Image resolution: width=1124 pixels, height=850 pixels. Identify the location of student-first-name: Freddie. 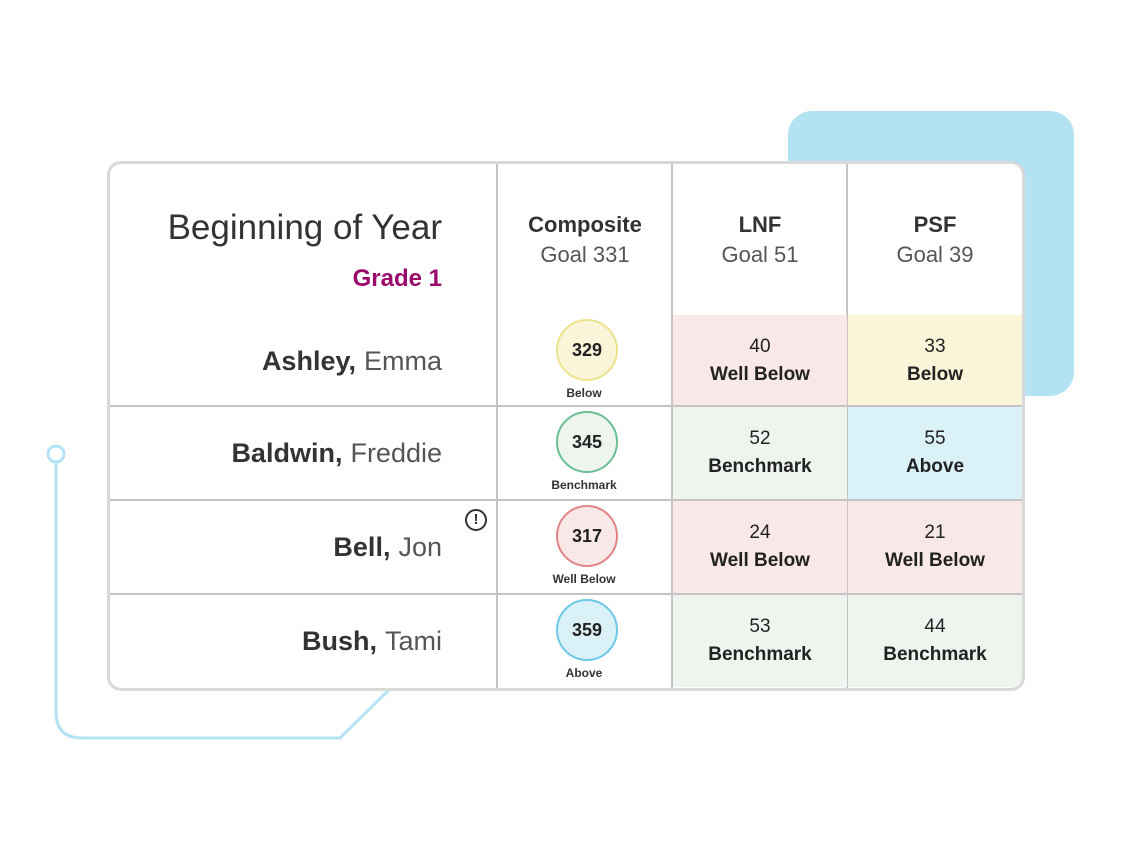
(396, 452).